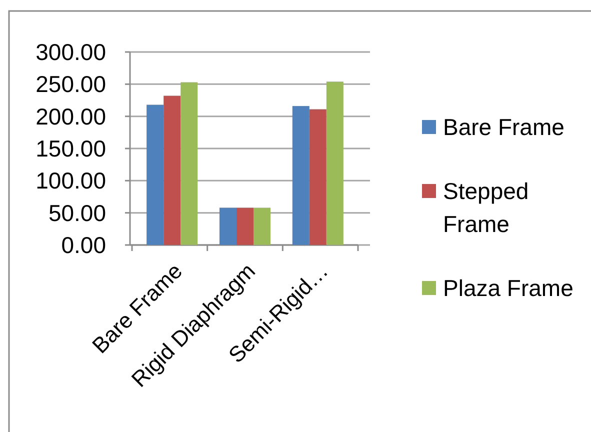  What do you see at coordinates (71, 149) in the screenshot?
I see `y-tick-label: 150.00` at bounding box center [71, 149].